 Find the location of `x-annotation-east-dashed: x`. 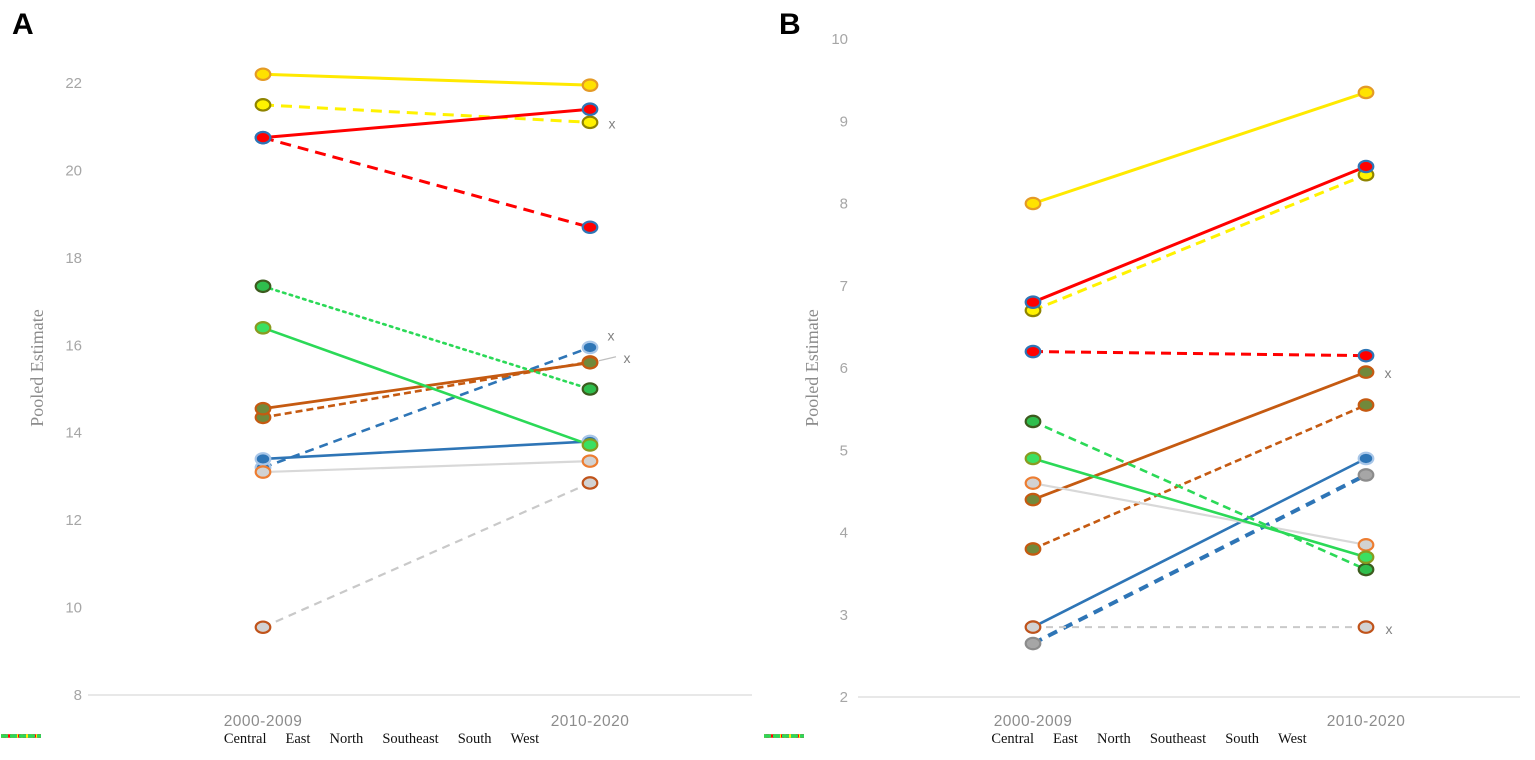

x-annotation-east-dashed: x is located at coordinates (1389, 629).